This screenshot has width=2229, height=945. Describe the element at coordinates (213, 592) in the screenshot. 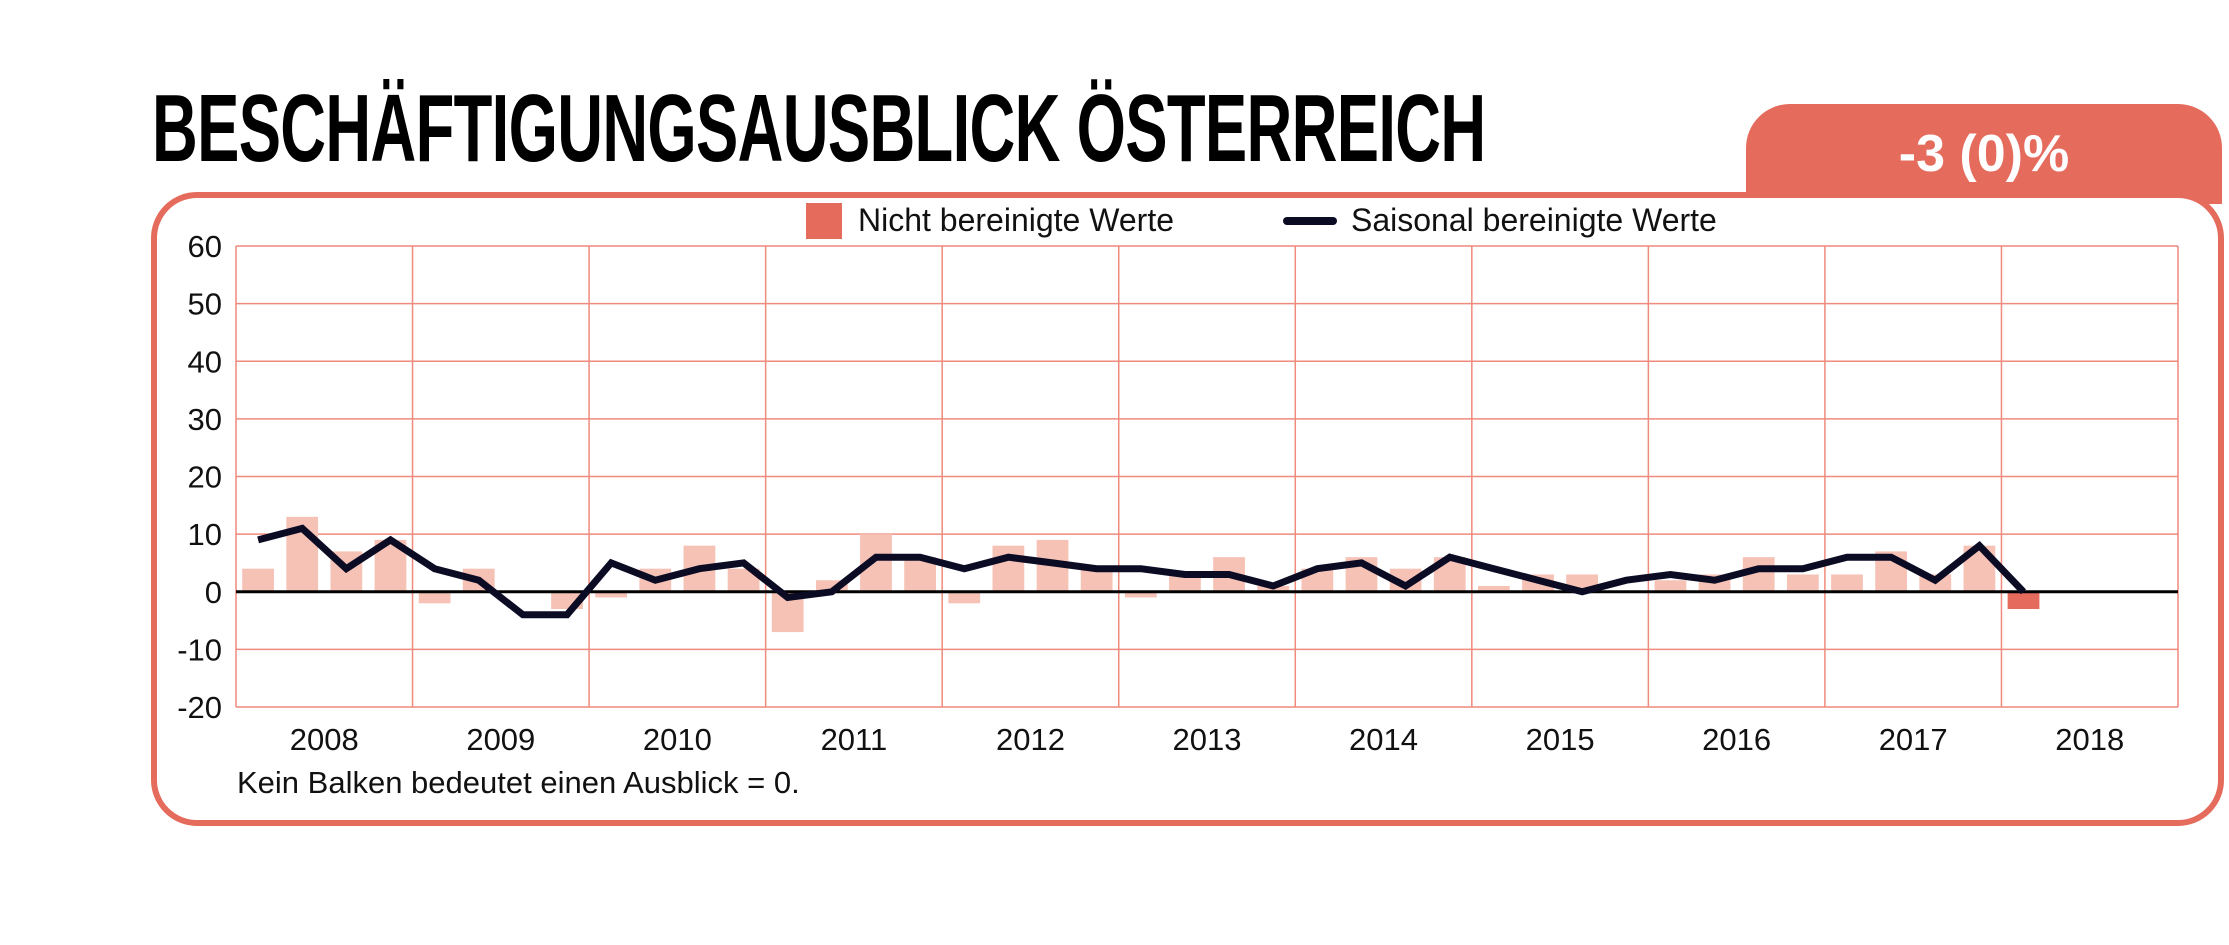

I see `y-tick-label: 0` at that location.